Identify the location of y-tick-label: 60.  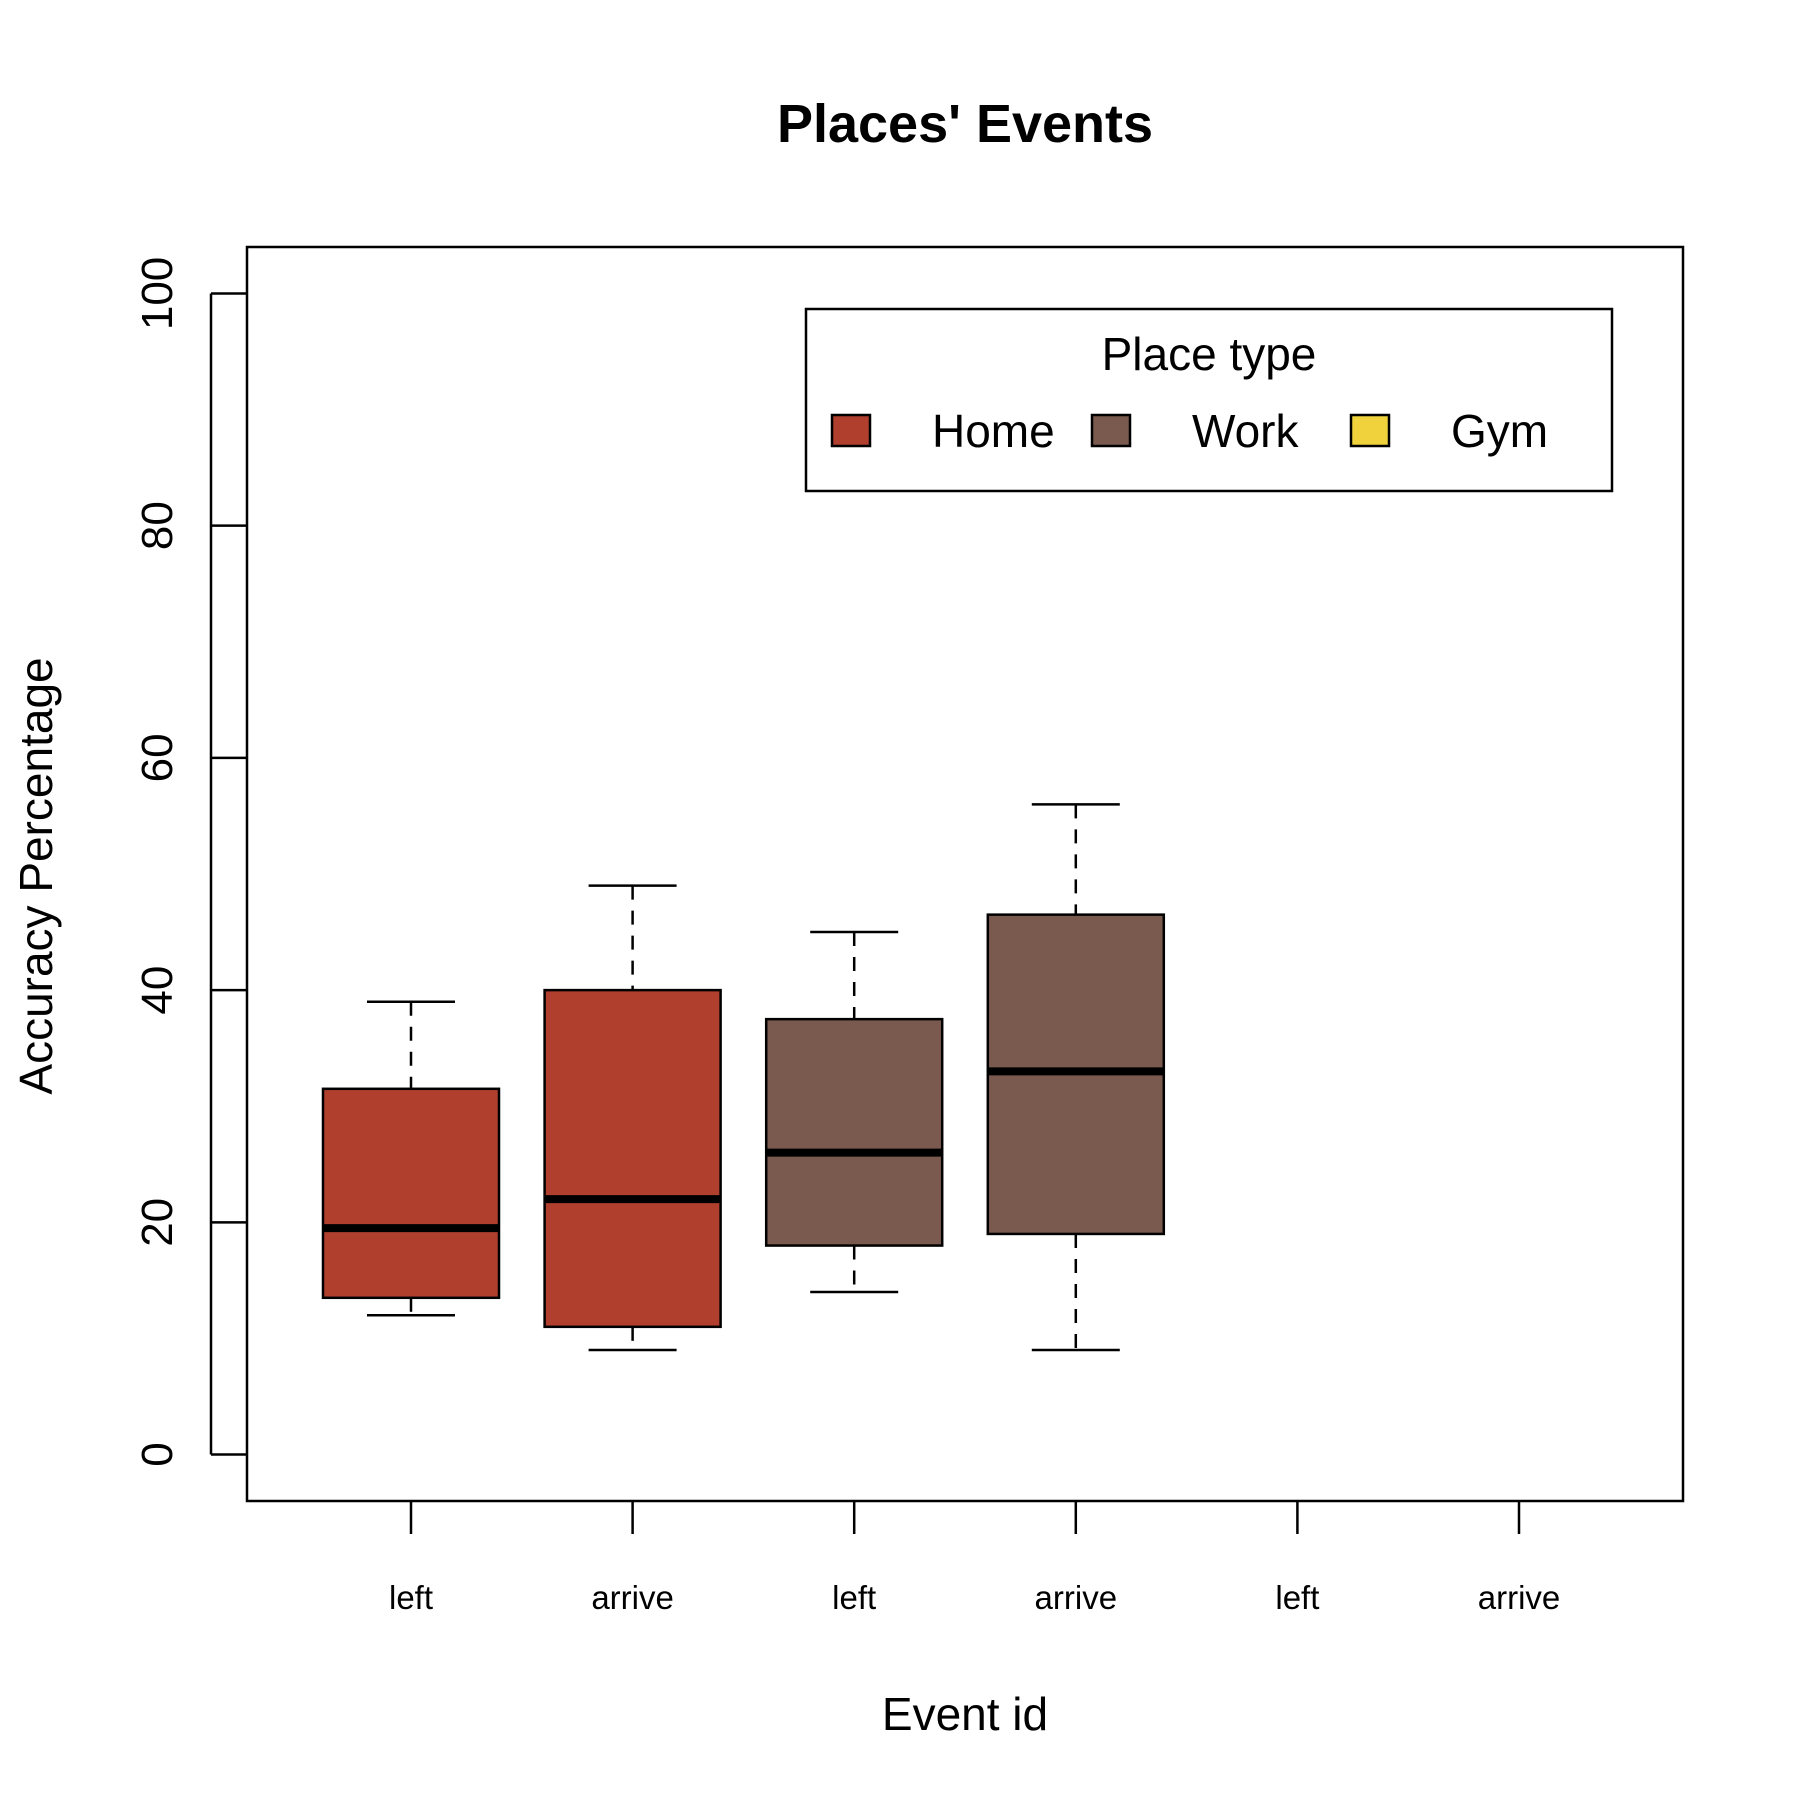
(157, 757).